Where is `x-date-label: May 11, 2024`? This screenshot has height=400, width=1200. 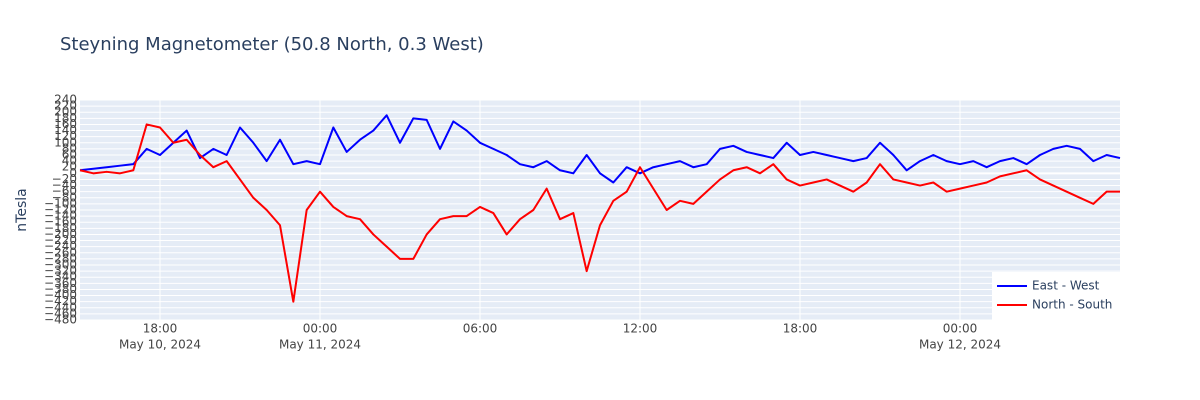
x-date-label: May 11, 2024 is located at coordinates (320, 345).